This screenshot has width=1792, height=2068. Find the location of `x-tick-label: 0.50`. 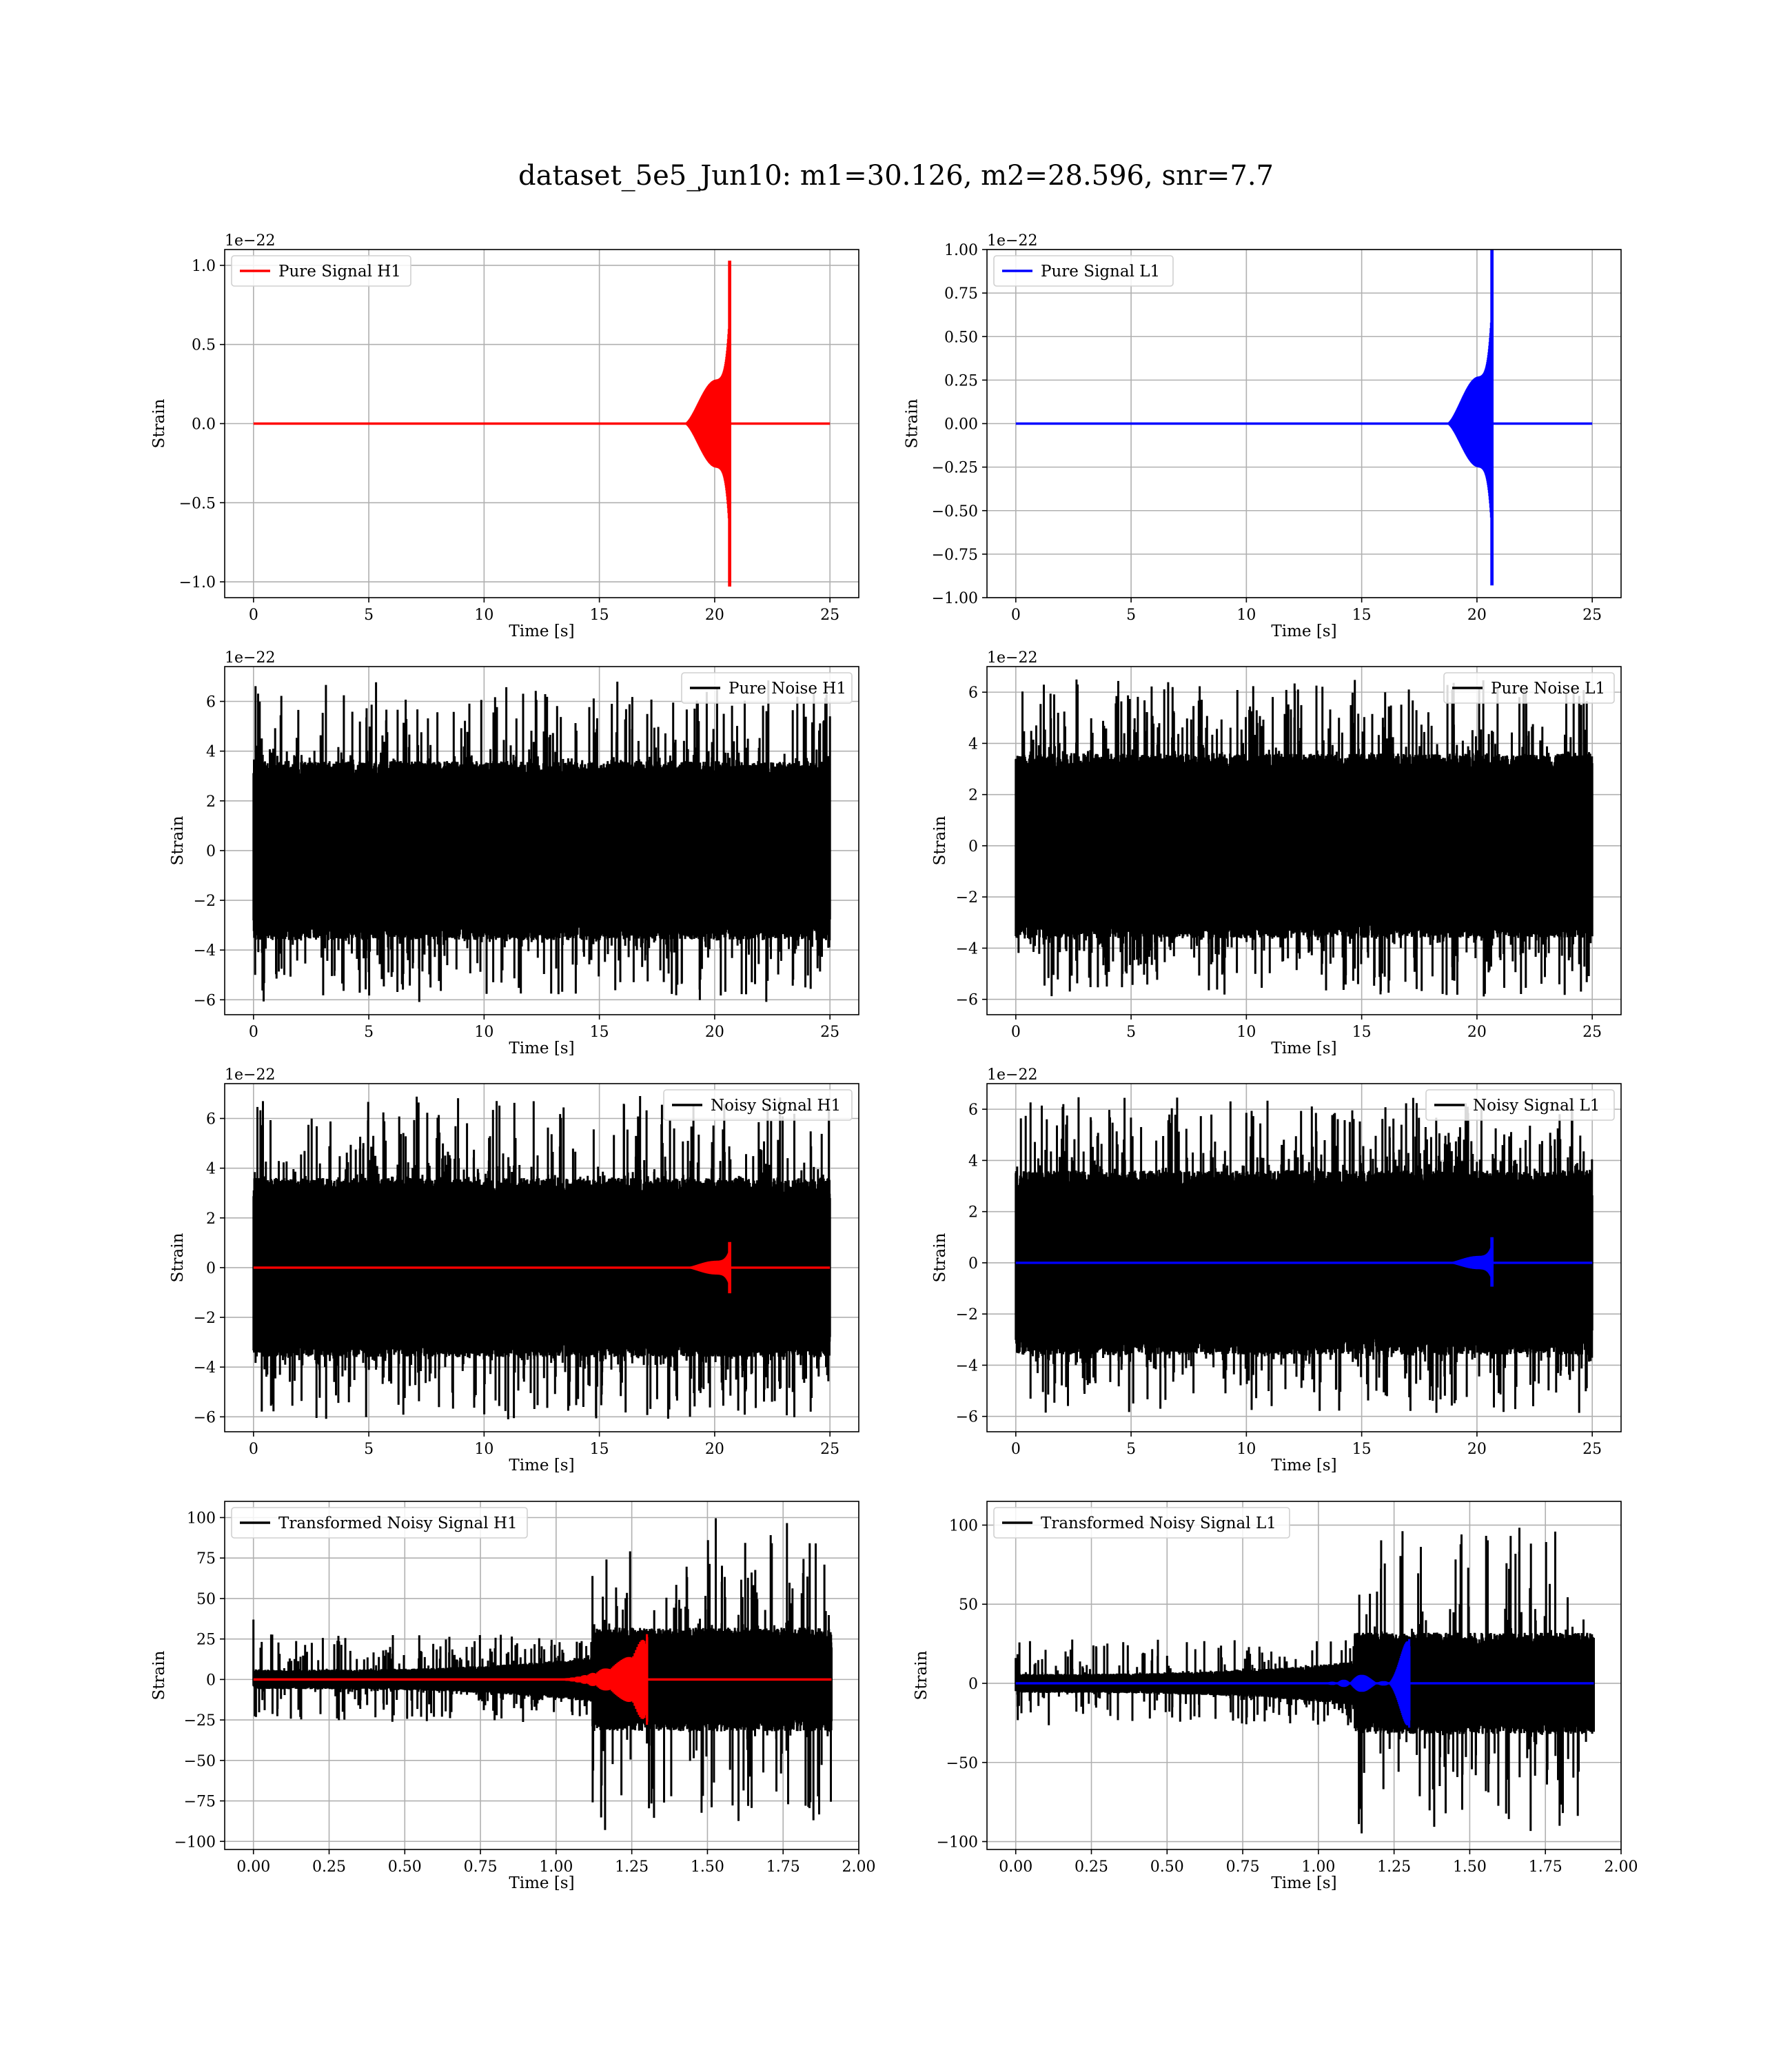

x-tick-label: 0.50 is located at coordinates (1167, 1867).